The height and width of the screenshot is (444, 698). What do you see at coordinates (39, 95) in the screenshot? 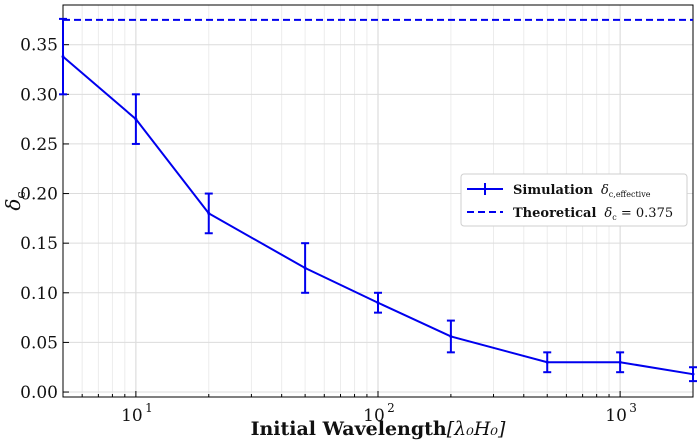
I see `y-tick-label: 0.30` at bounding box center [39, 95].